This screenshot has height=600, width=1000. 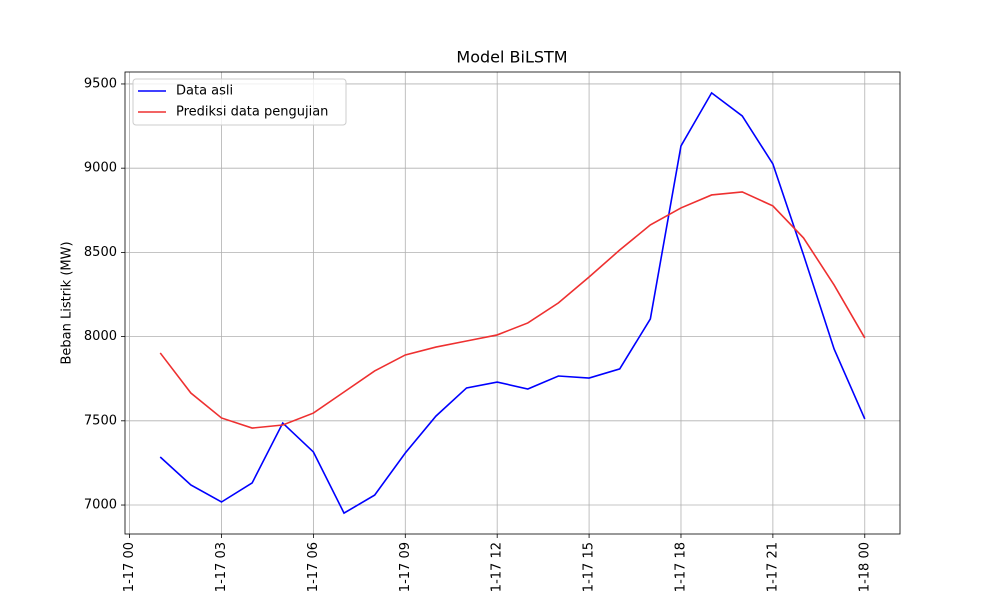 I want to click on x-tick-label: 1-17 12, so click(x=497, y=567).